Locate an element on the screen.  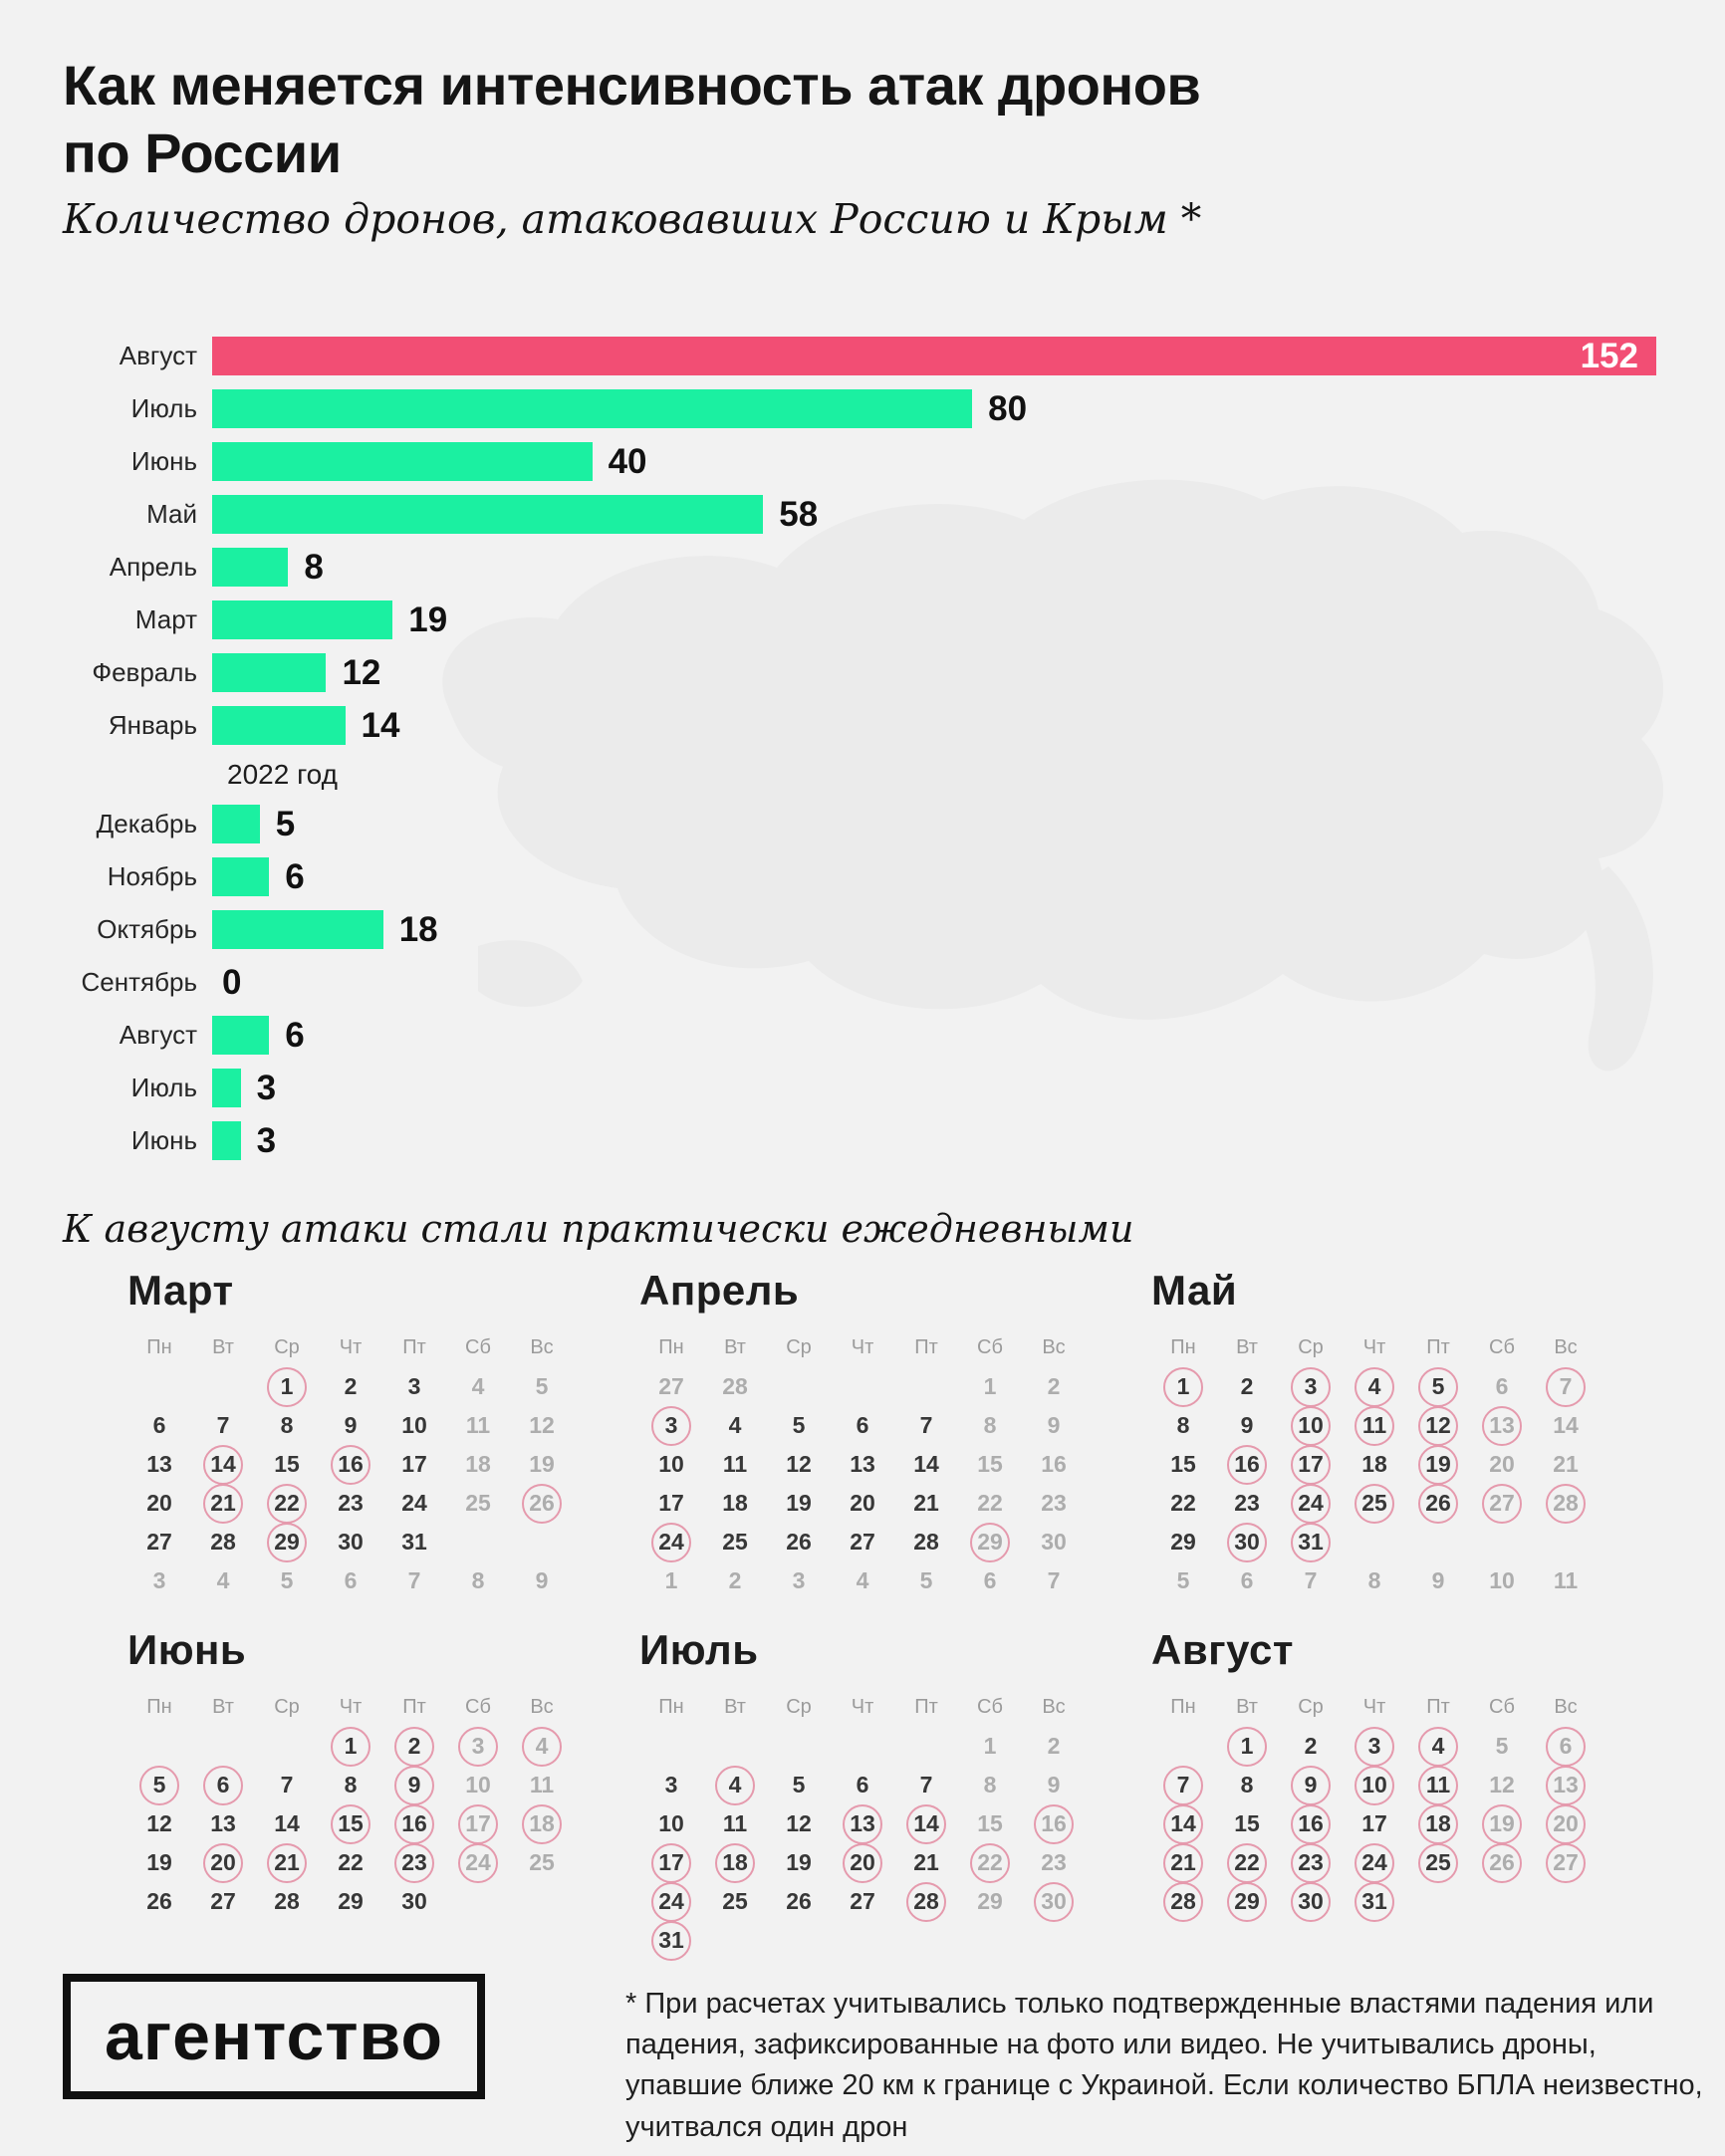
calendar-day: 7 is located at coordinates (287, 1785).